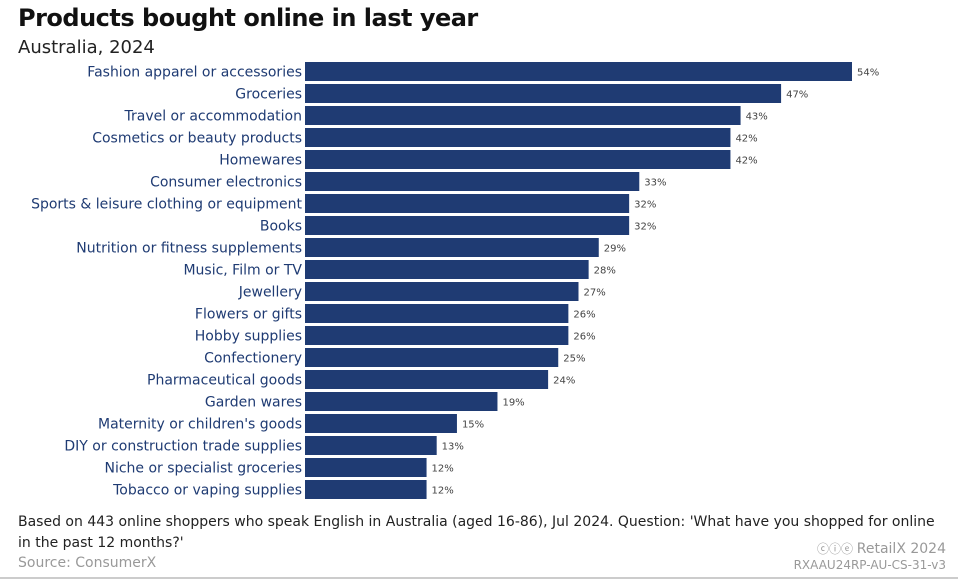  I want to click on category-label: Consumer electronics, so click(226, 183).